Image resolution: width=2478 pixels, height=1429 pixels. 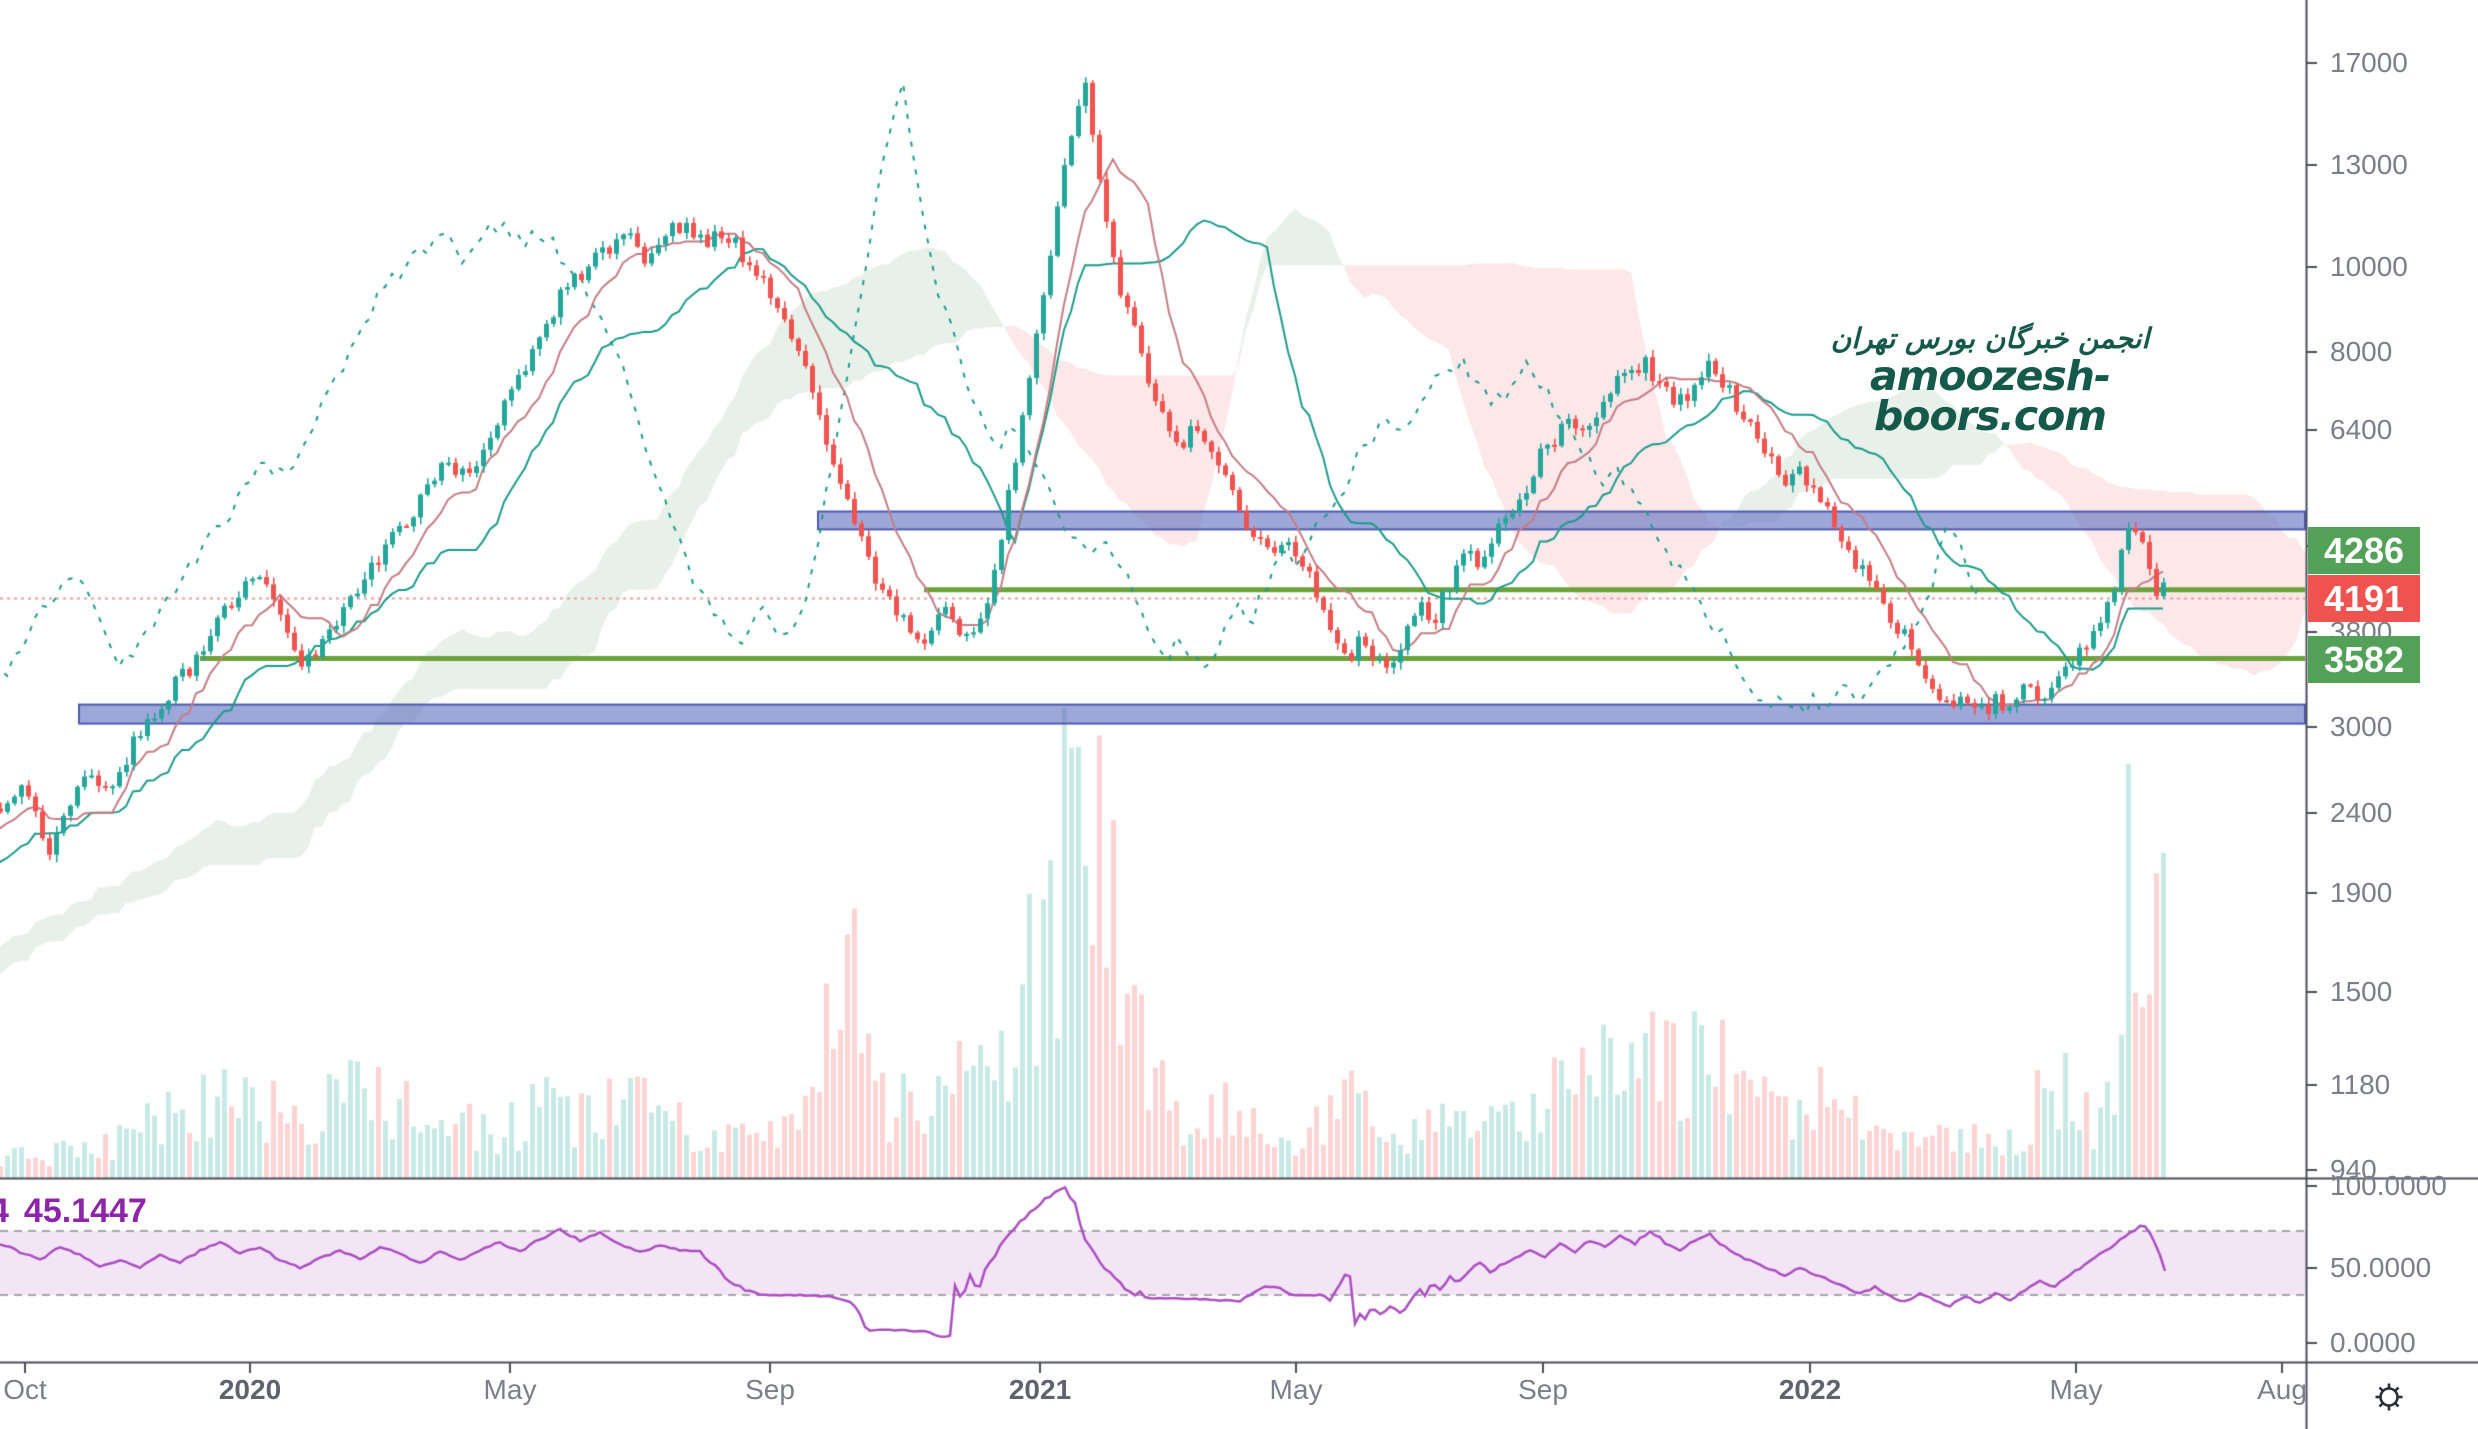 What do you see at coordinates (2361, 351) in the screenshot?
I see `price-tick-label: 8000` at bounding box center [2361, 351].